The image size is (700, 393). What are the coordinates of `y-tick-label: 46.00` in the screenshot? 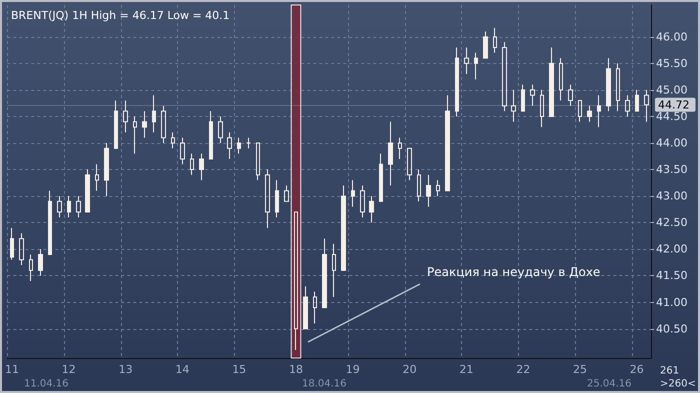 It's located at (672, 37).